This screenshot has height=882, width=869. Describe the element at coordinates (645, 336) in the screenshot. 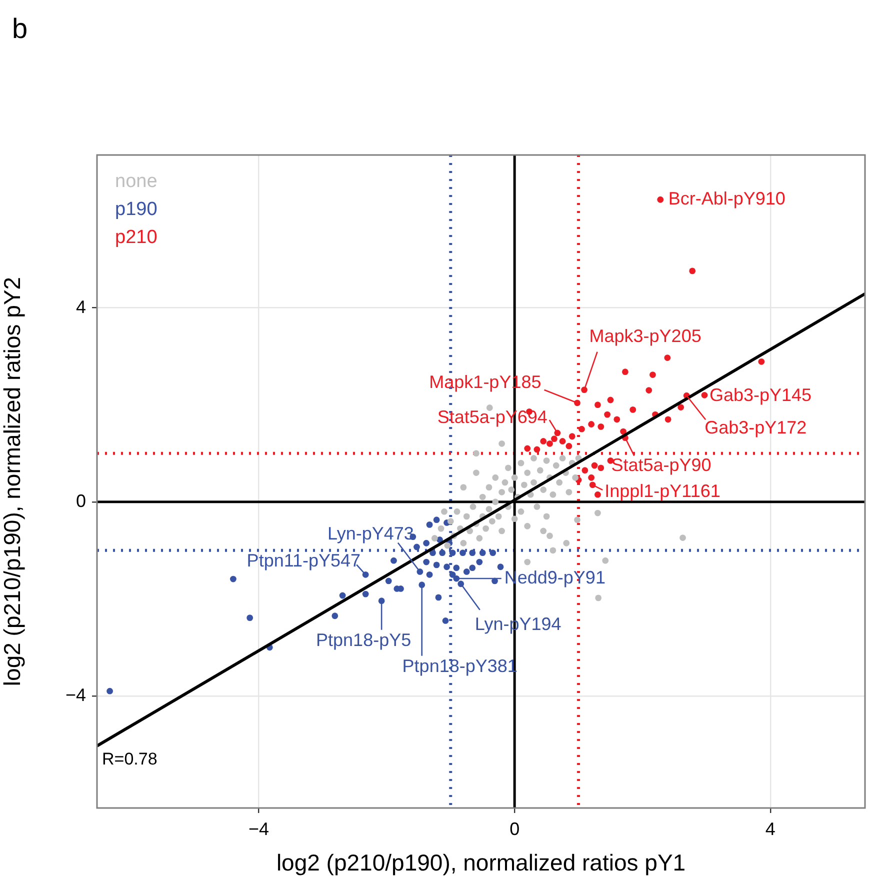

I see `annotation: Mapk3-pY205` at that location.